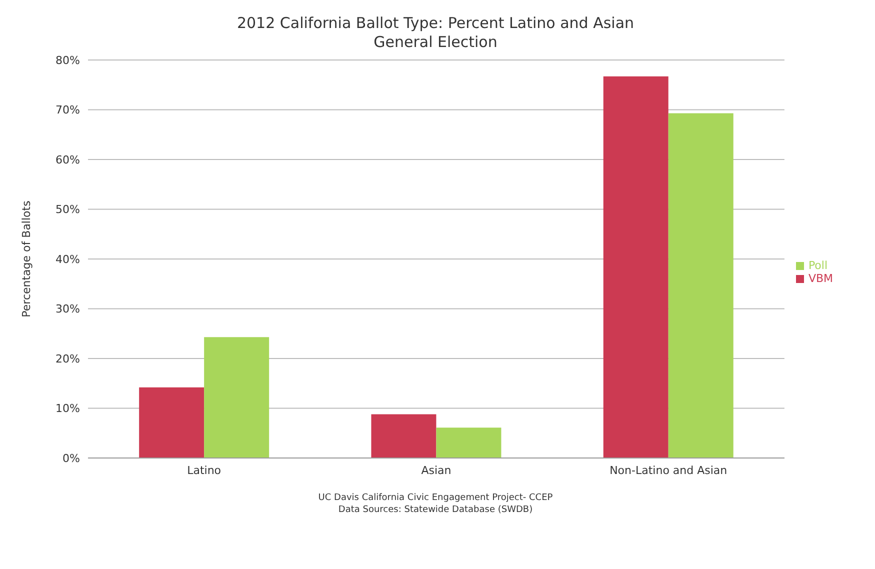  What do you see at coordinates (68, 60) in the screenshot?
I see `y-tick-label: 80%` at bounding box center [68, 60].